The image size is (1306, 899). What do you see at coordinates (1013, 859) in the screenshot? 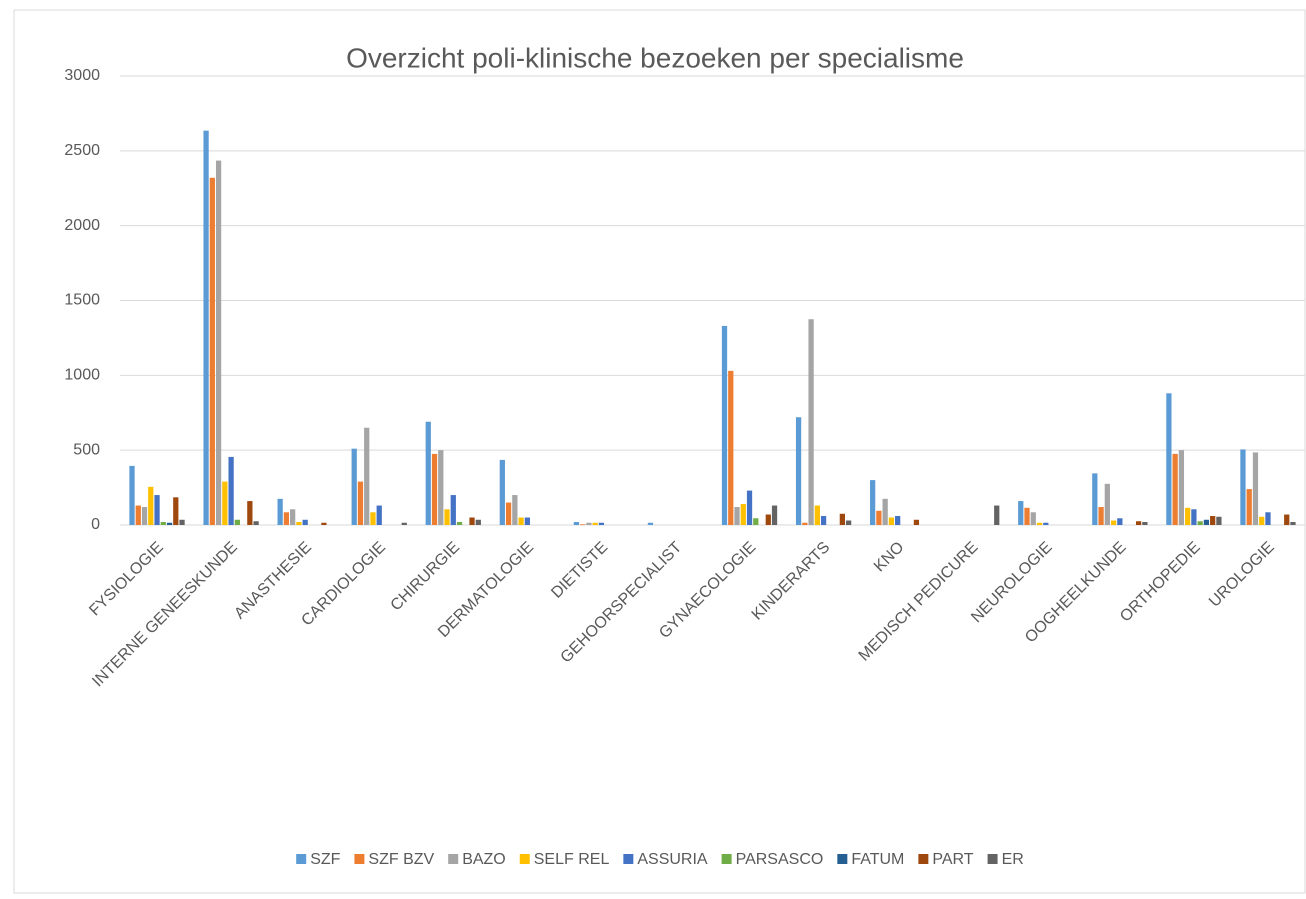
I see `legend-label: ER` at bounding box center [1013, 859].